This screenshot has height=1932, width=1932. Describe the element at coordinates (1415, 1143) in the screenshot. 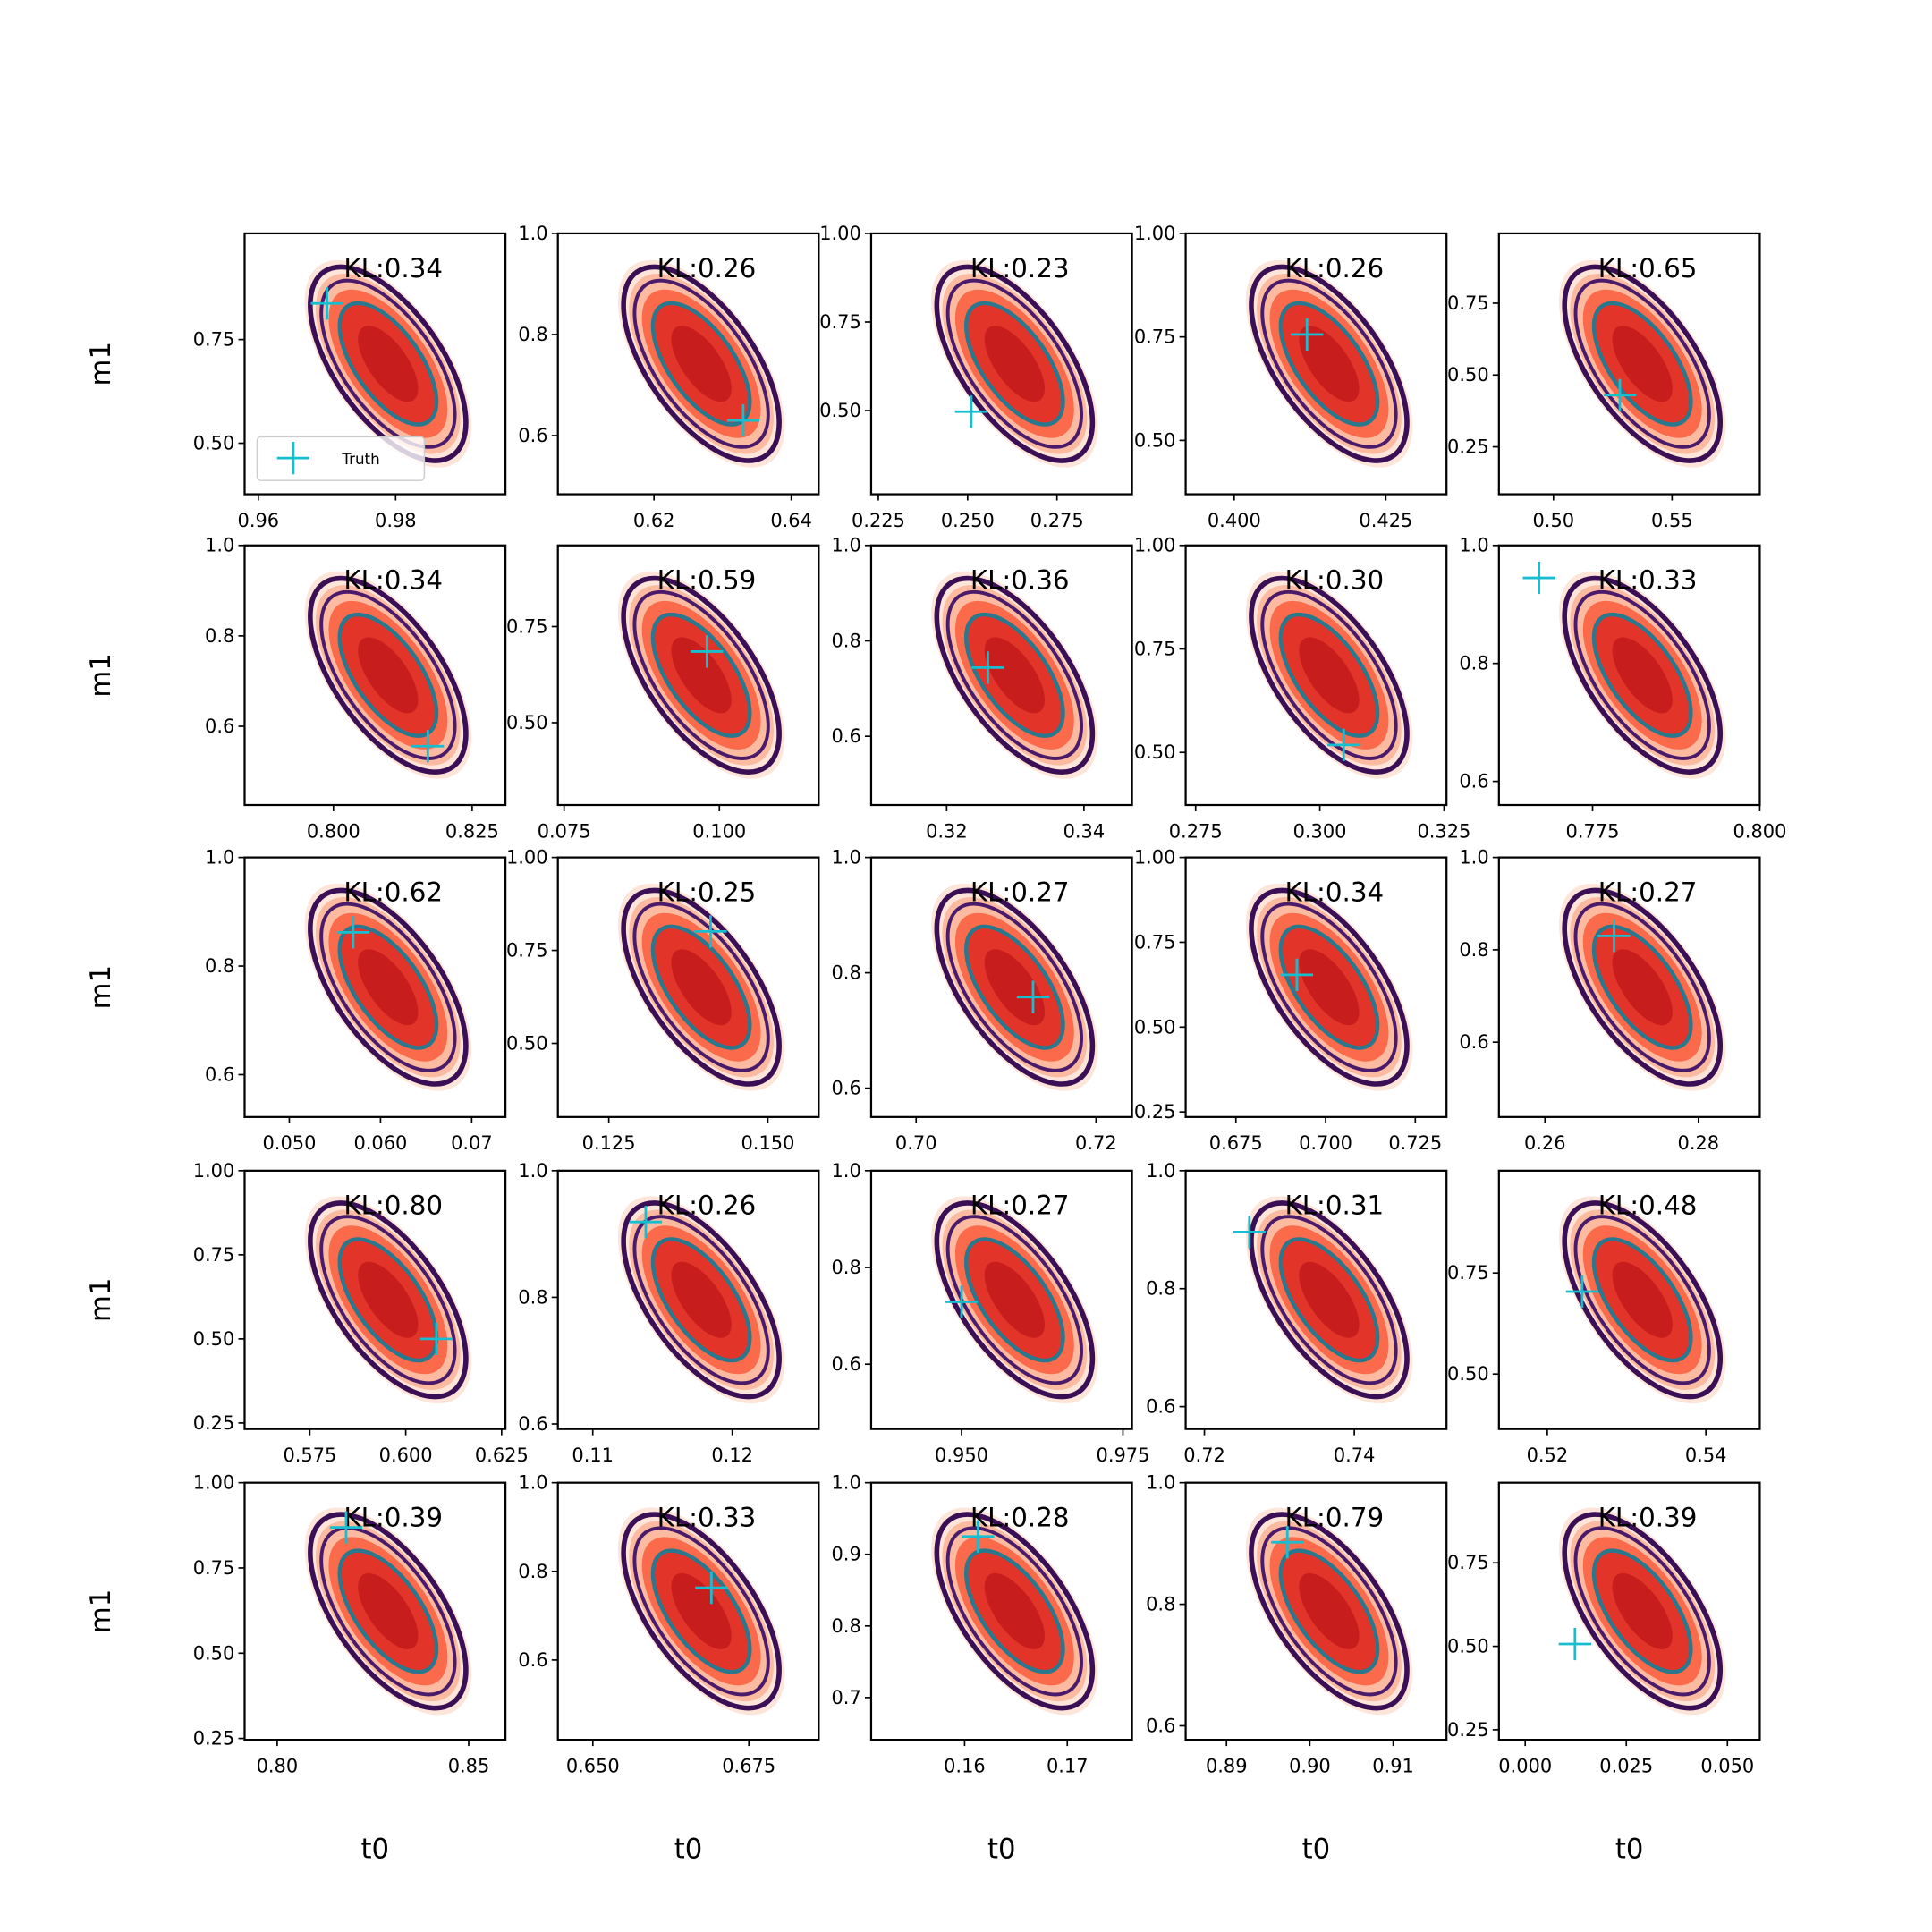

I see `x-tick-label: 0.725` at that location.